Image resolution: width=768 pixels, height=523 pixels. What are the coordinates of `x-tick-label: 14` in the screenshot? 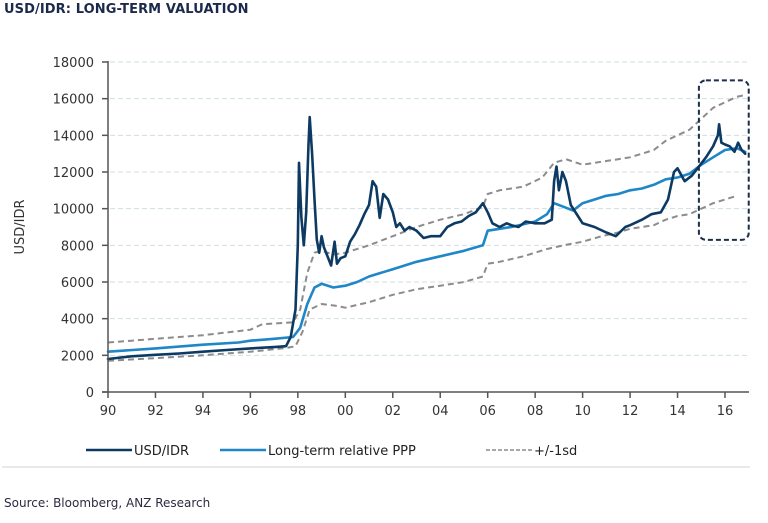 It's located at (677, 411).